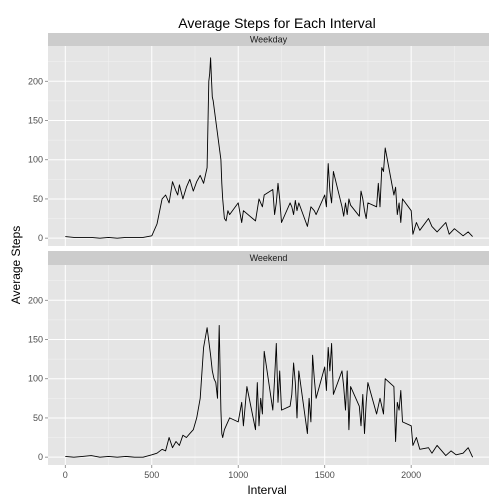 The width and height of the screenshot is (504, 504). Describe the element at coordinates (276, 23) in the screenshot. I see `chart-title: Average Steps for Each Interval` at that location.